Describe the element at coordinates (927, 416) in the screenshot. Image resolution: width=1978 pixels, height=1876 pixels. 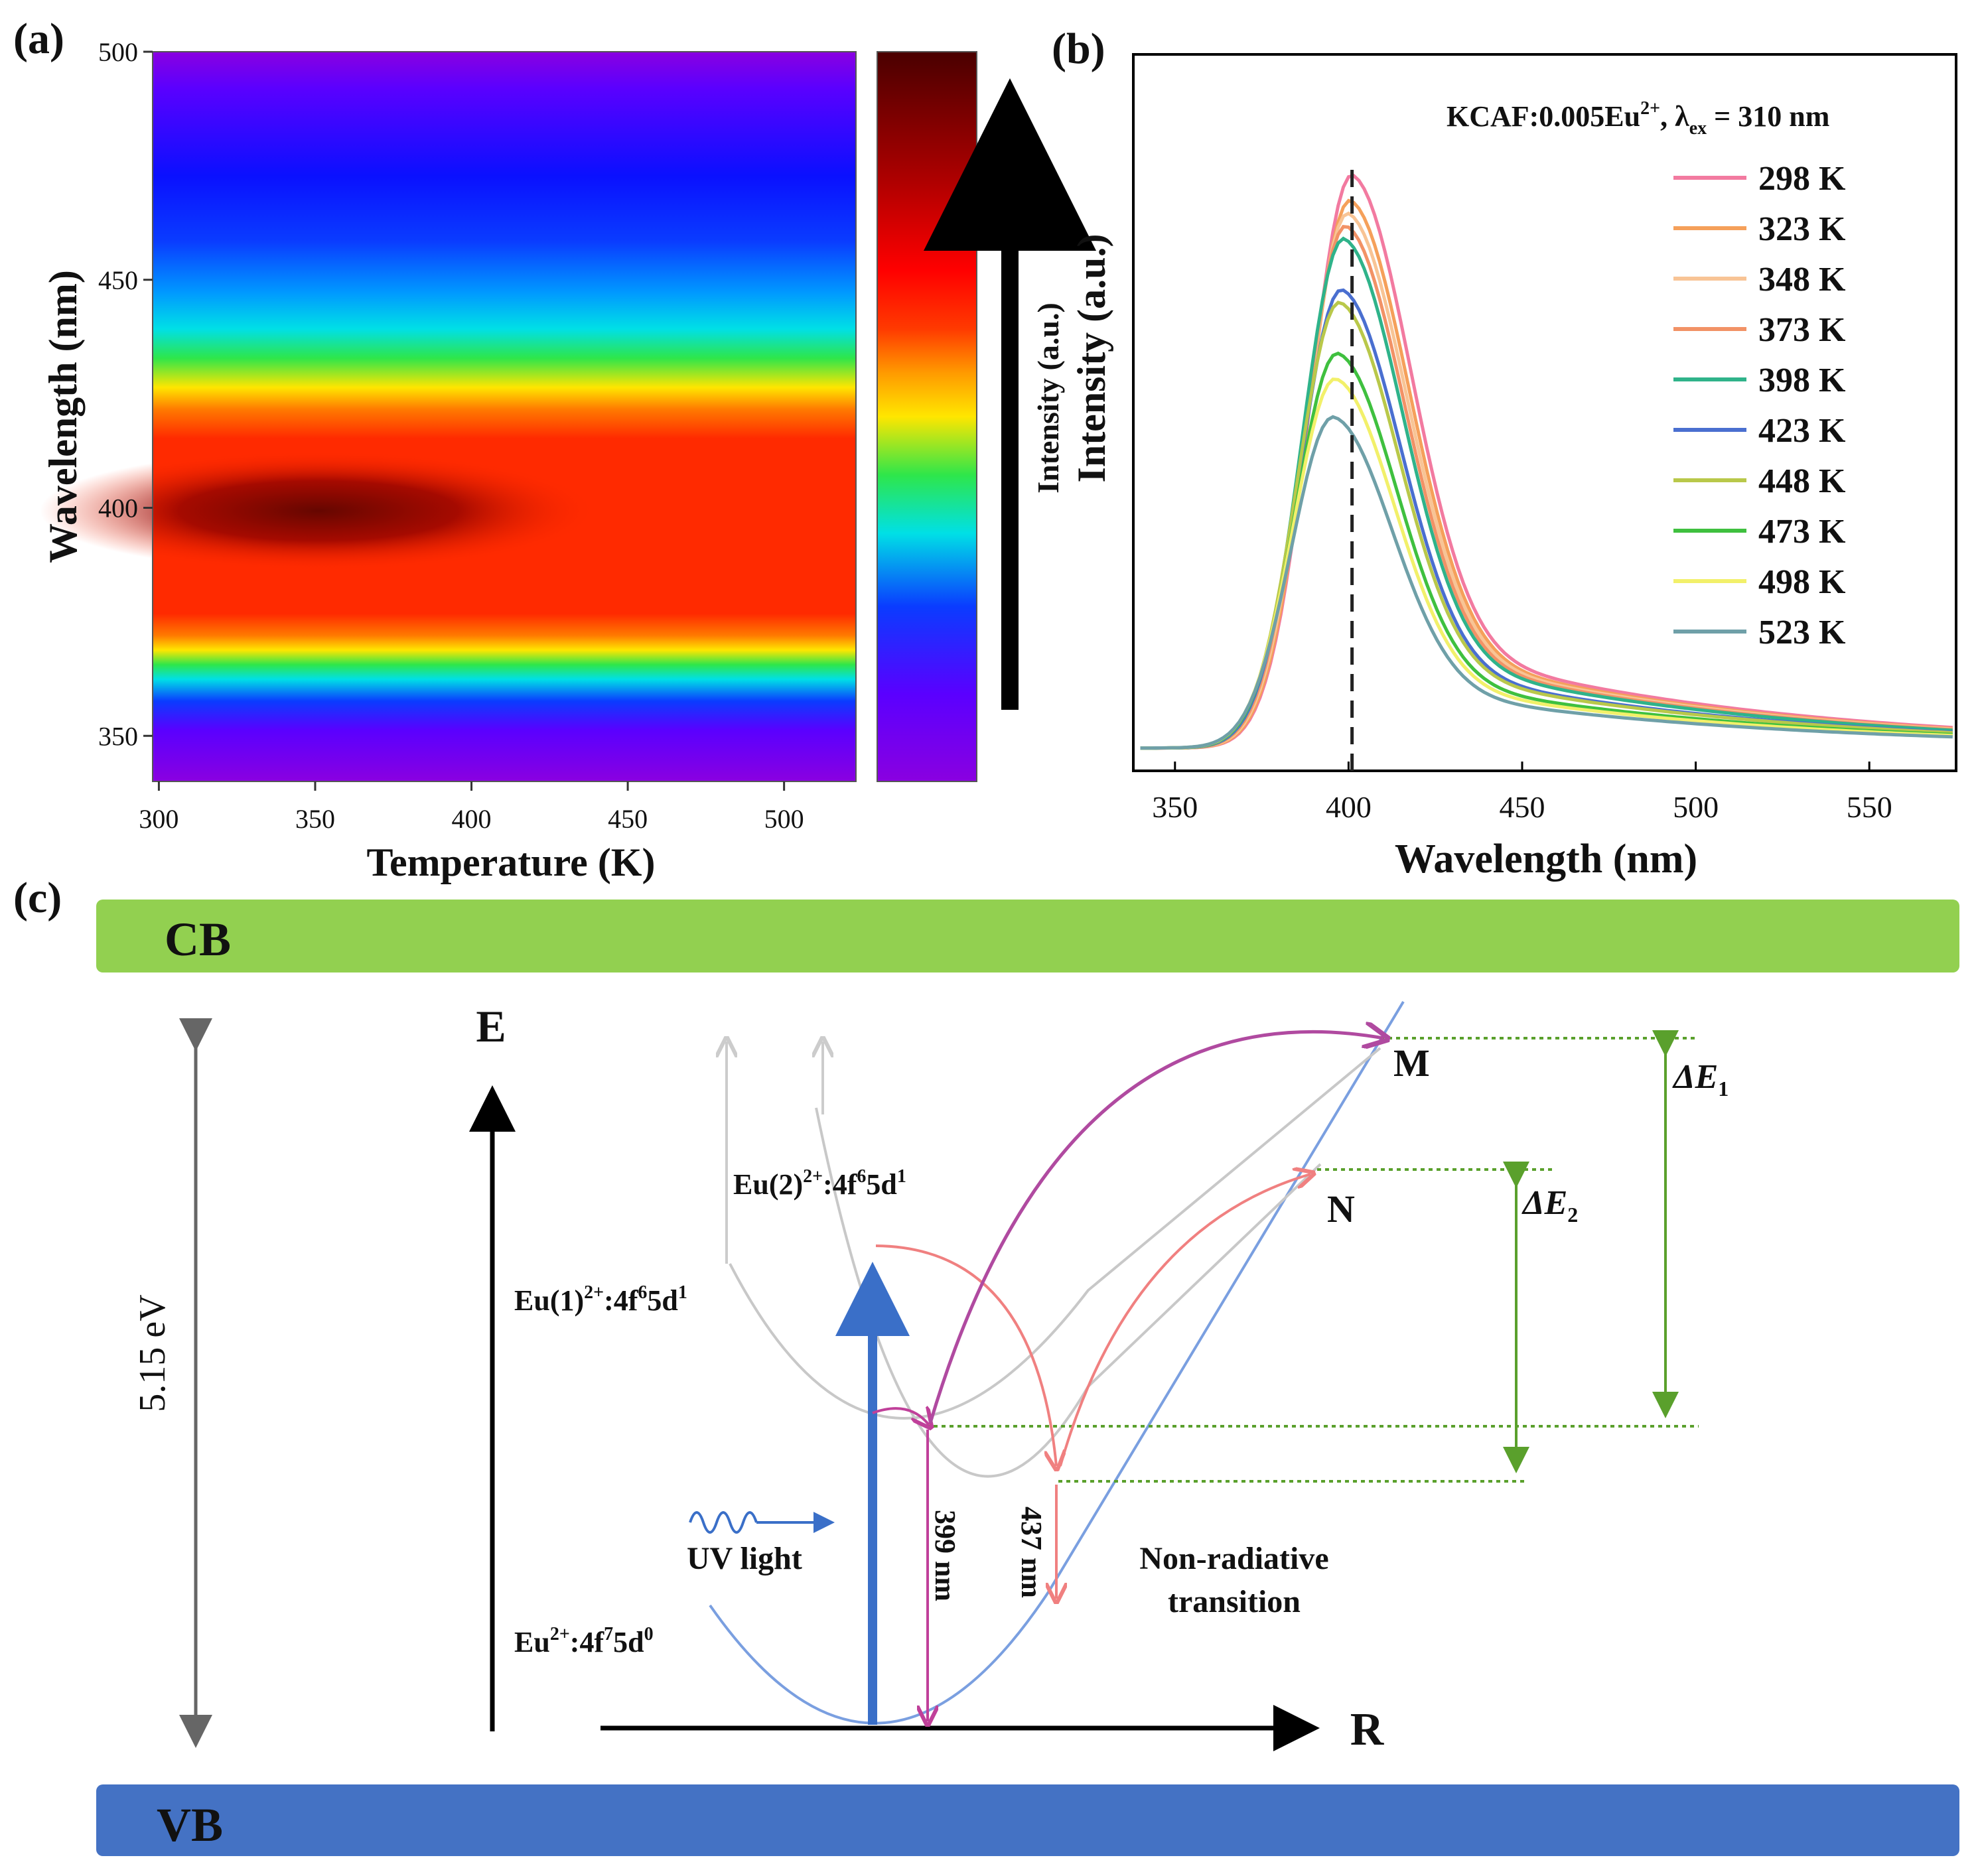
I see `colorbar` at that location.